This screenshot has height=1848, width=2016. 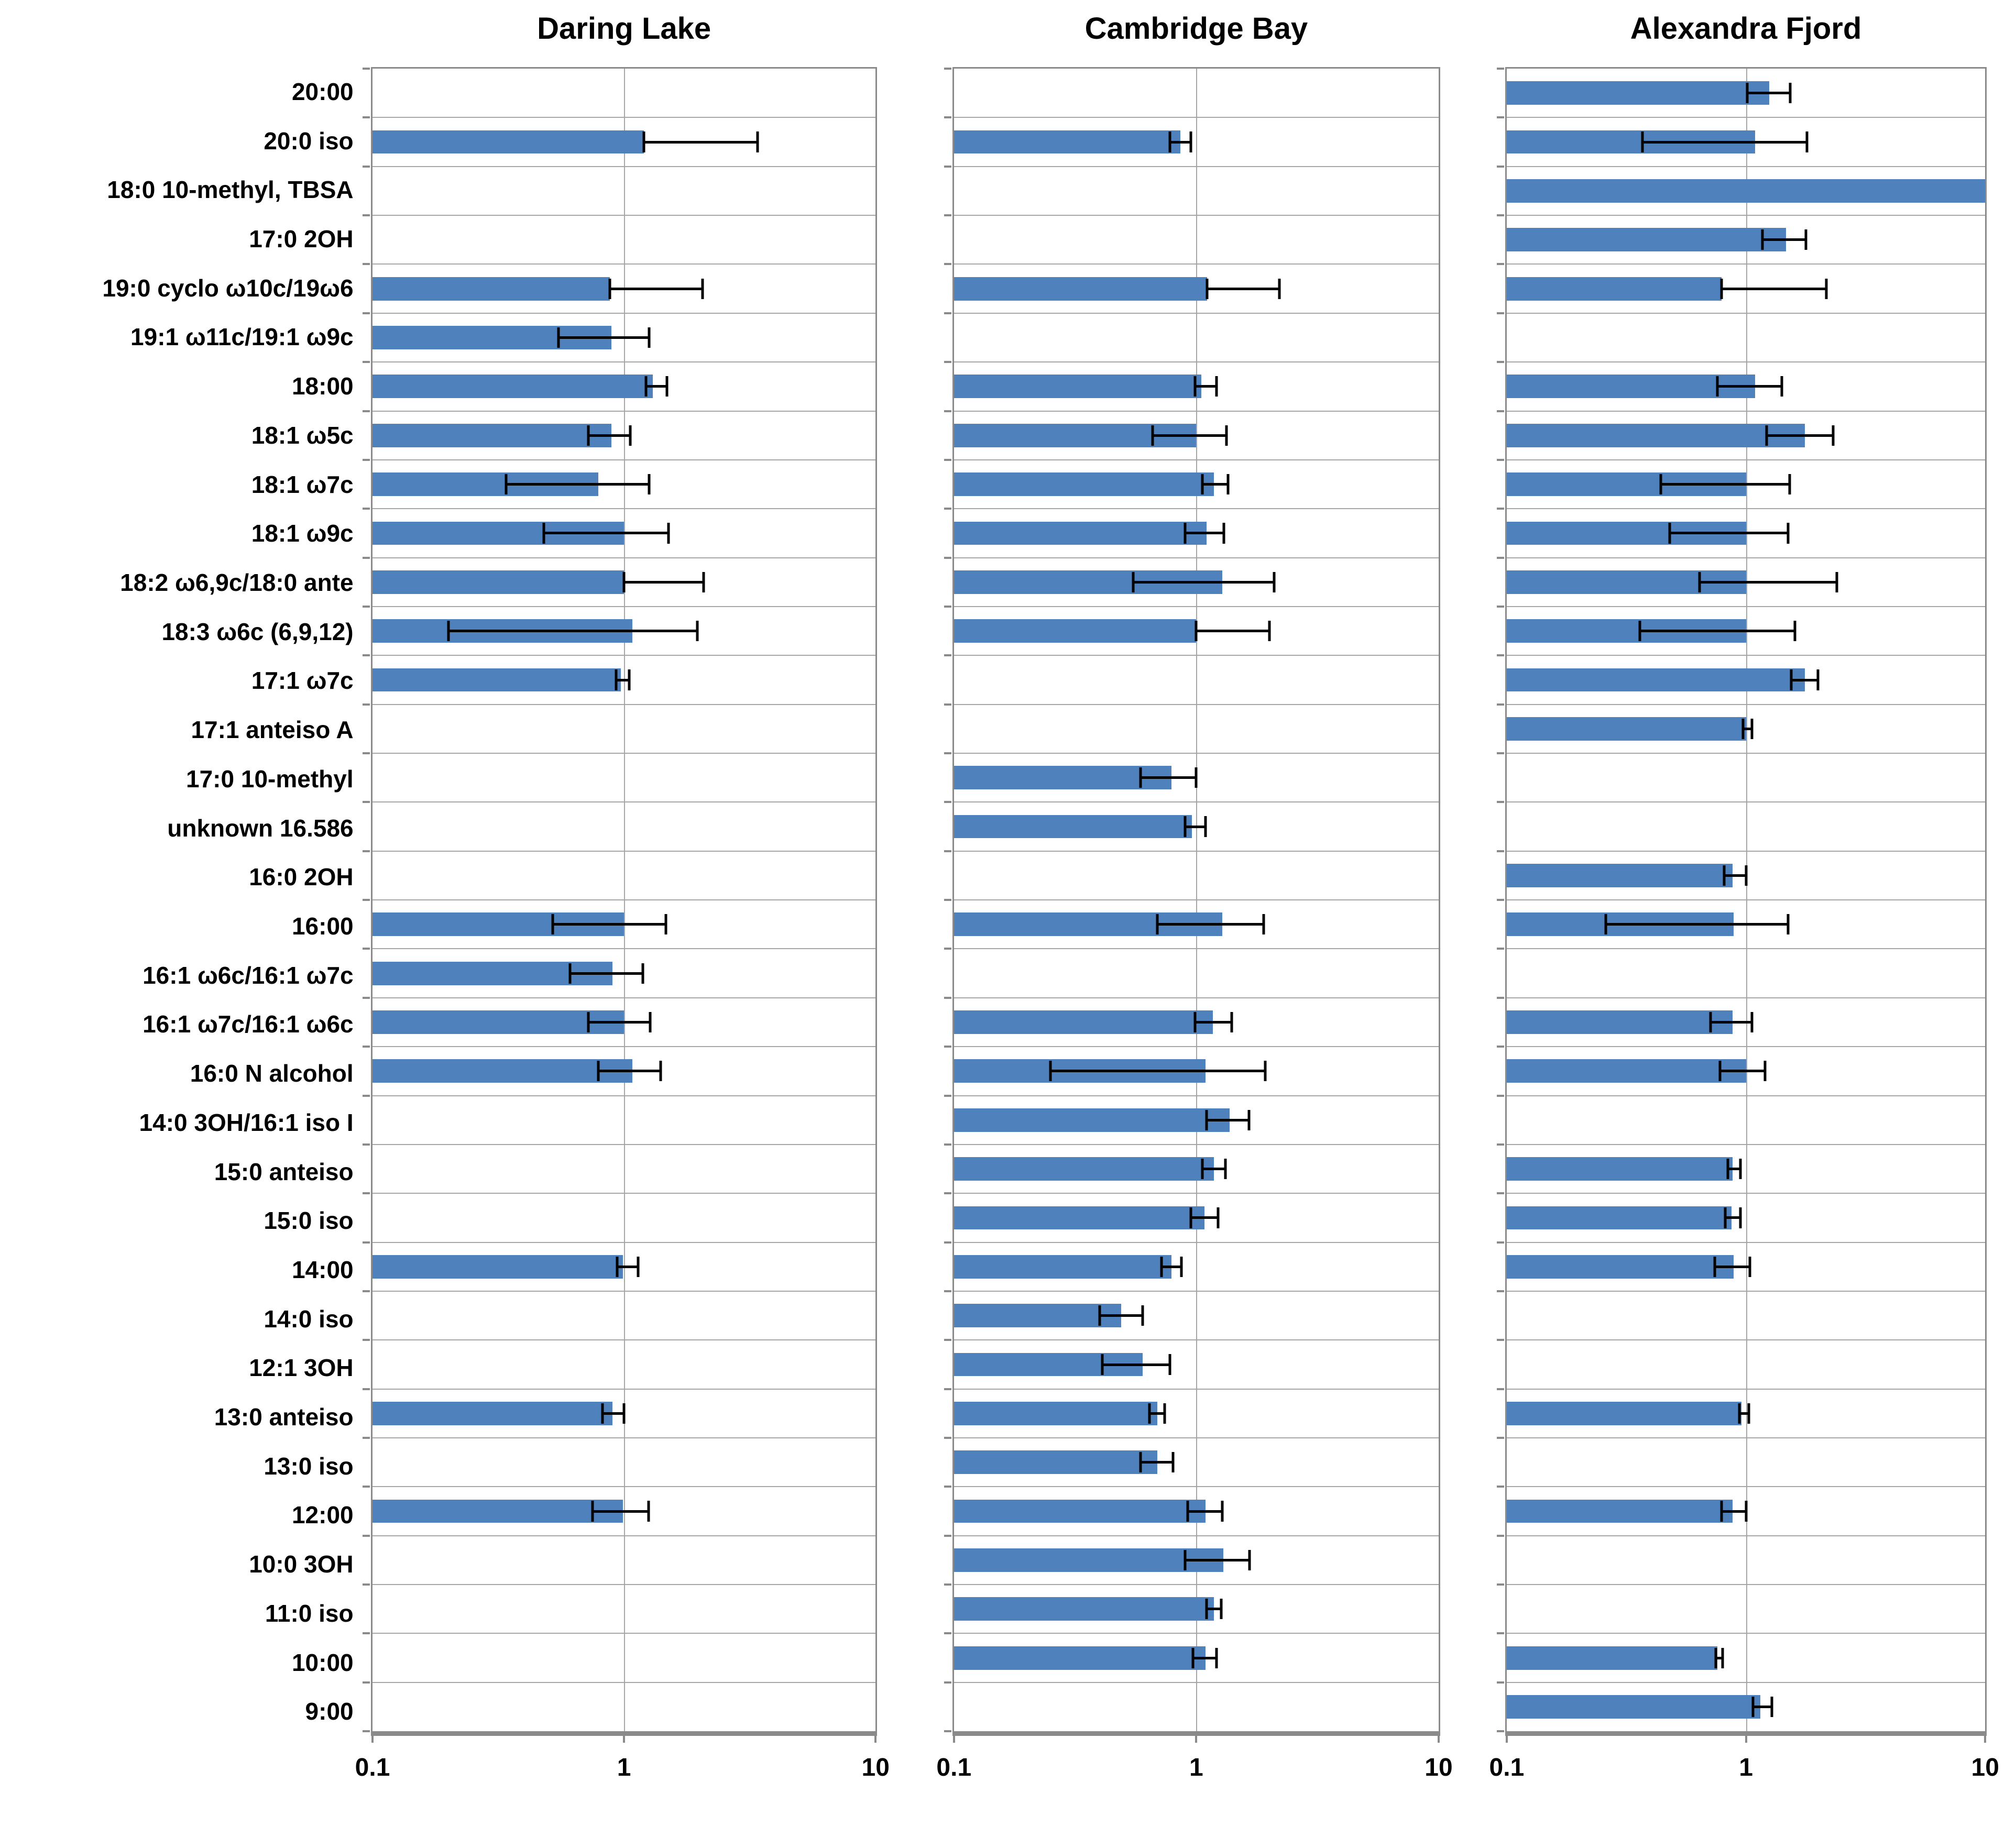 I want to click on category-label: 18:3 ω6c (6,9,12), so click(x=258, y=632).